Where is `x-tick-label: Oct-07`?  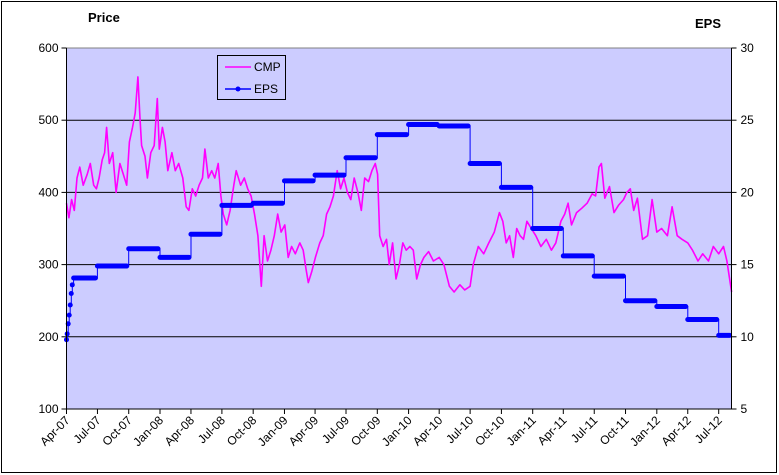
x-tick-label: Oct-07 is located at coordinates (117, 431).